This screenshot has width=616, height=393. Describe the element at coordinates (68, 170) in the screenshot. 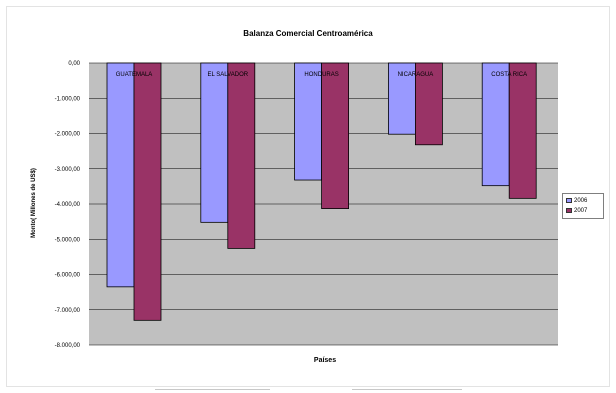

I see `y-tick-label: -3.000,00` at that location.